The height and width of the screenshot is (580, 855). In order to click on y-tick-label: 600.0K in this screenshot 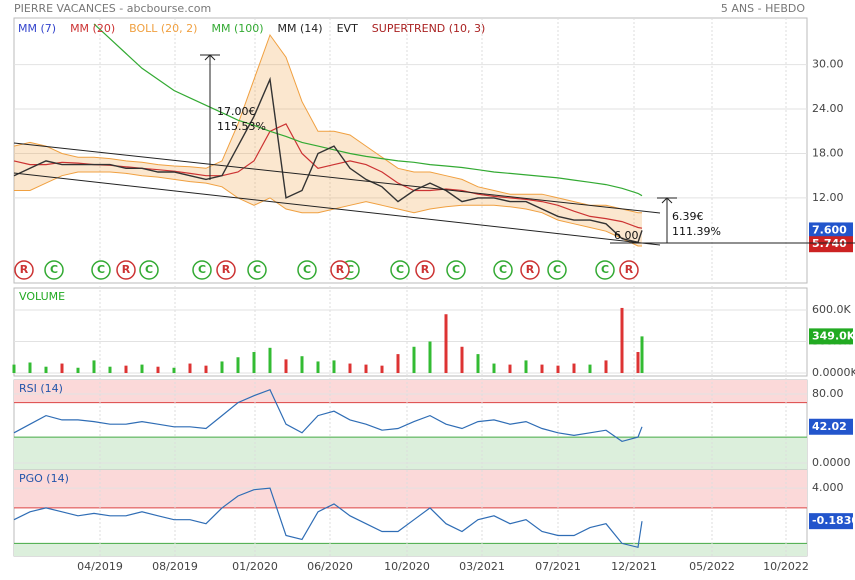, I will do `click(831, 309)`.